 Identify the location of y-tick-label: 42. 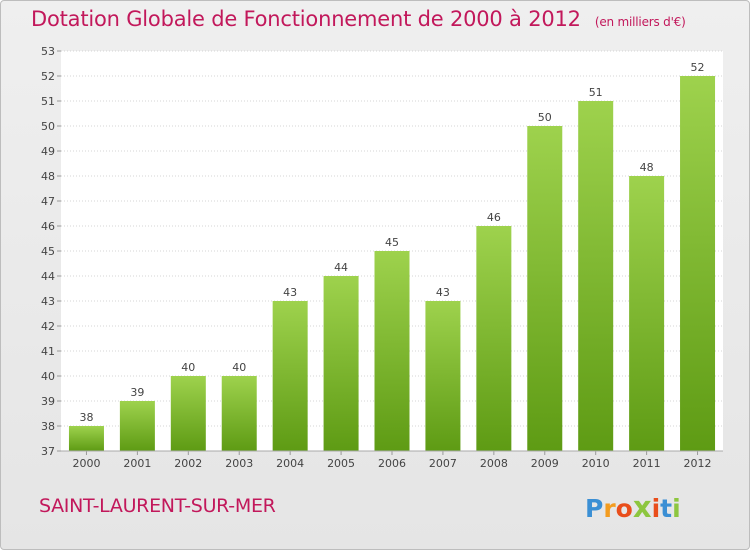
(48, 326).